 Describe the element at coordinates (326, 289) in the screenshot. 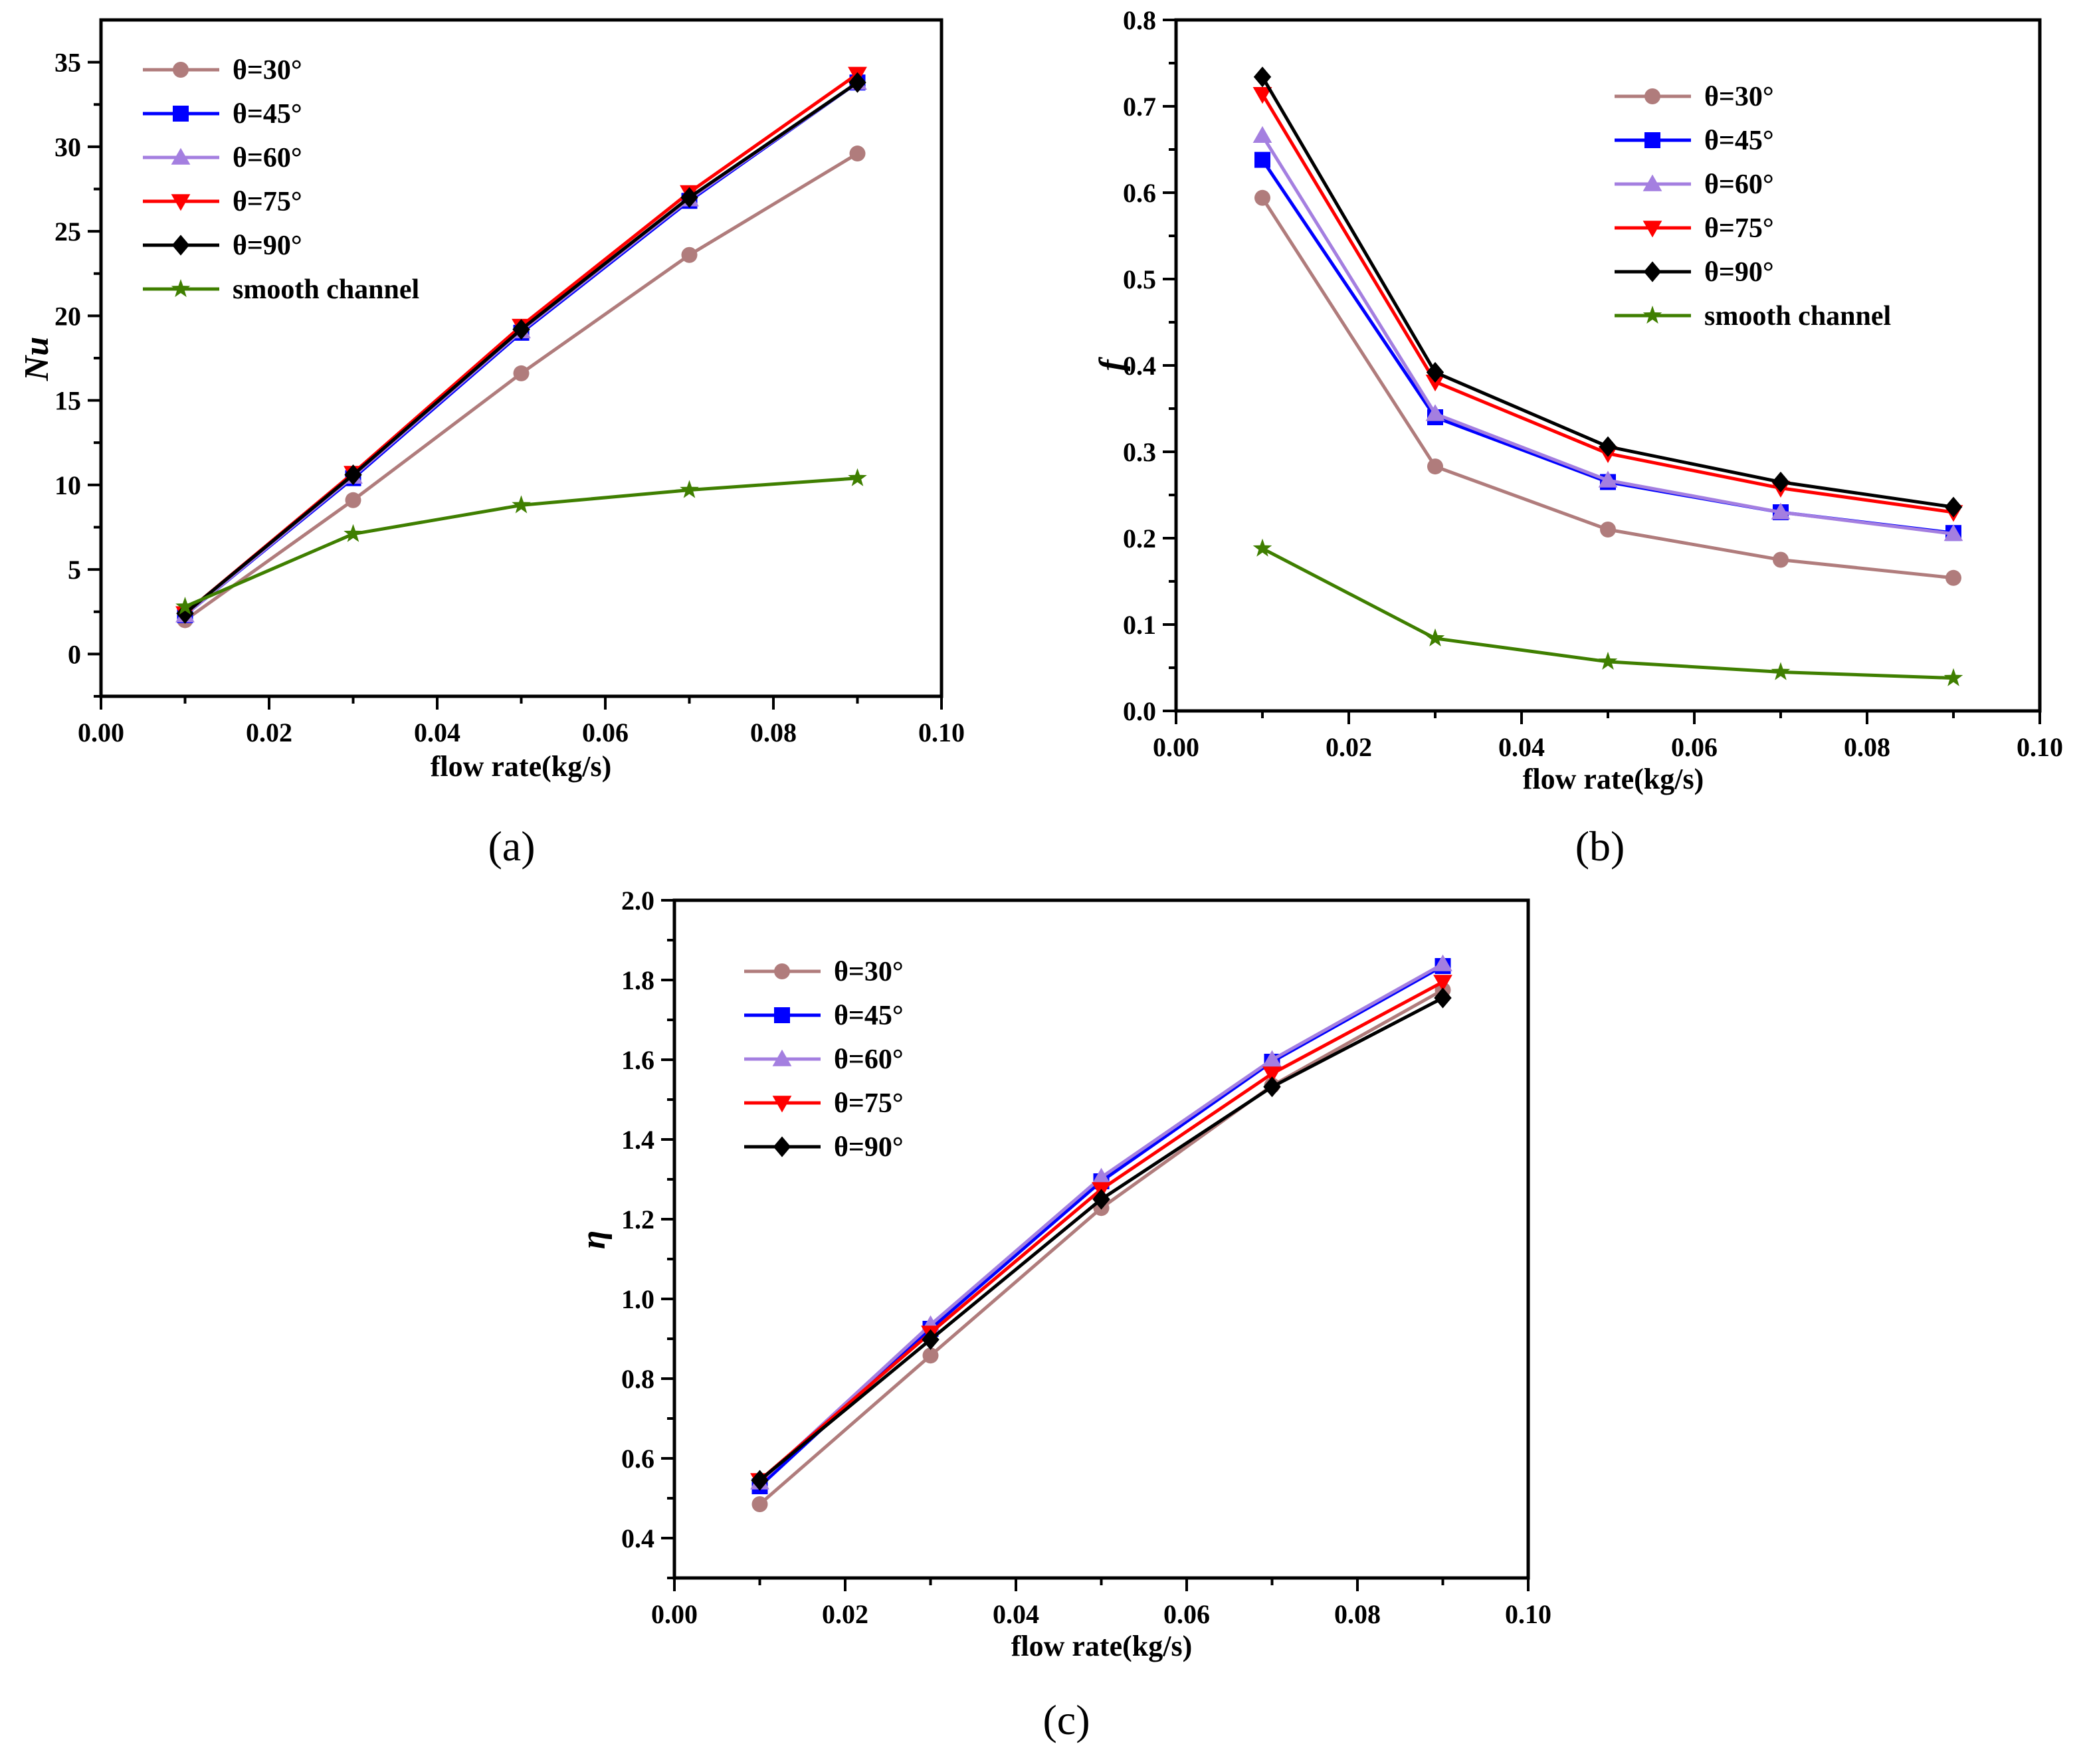

I see `legend-label: smooth channel` at that location.